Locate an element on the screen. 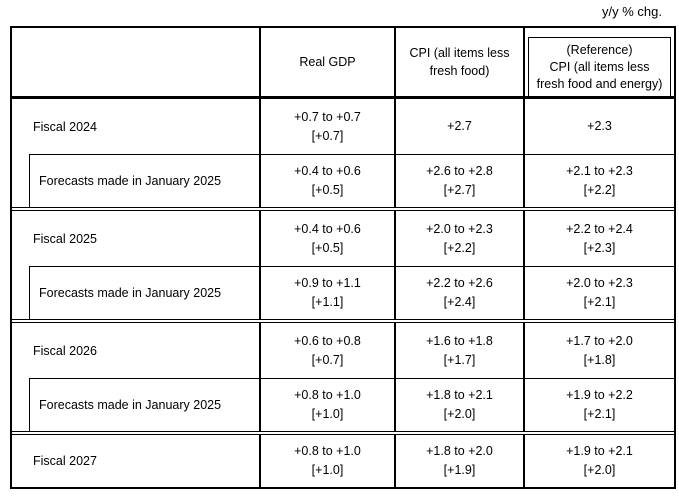 This screenshot has height=499, width=679. cell-cpi-reference: +2.1 to +2.3 [+2.2] is located at coordinates (598, 180).